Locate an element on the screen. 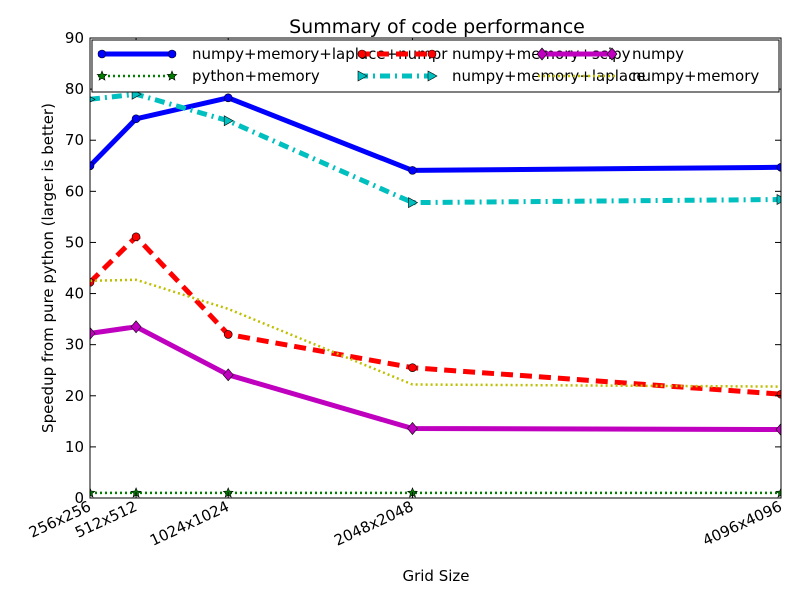  y-tick-label: 80 is located at coordinates (74, 89).